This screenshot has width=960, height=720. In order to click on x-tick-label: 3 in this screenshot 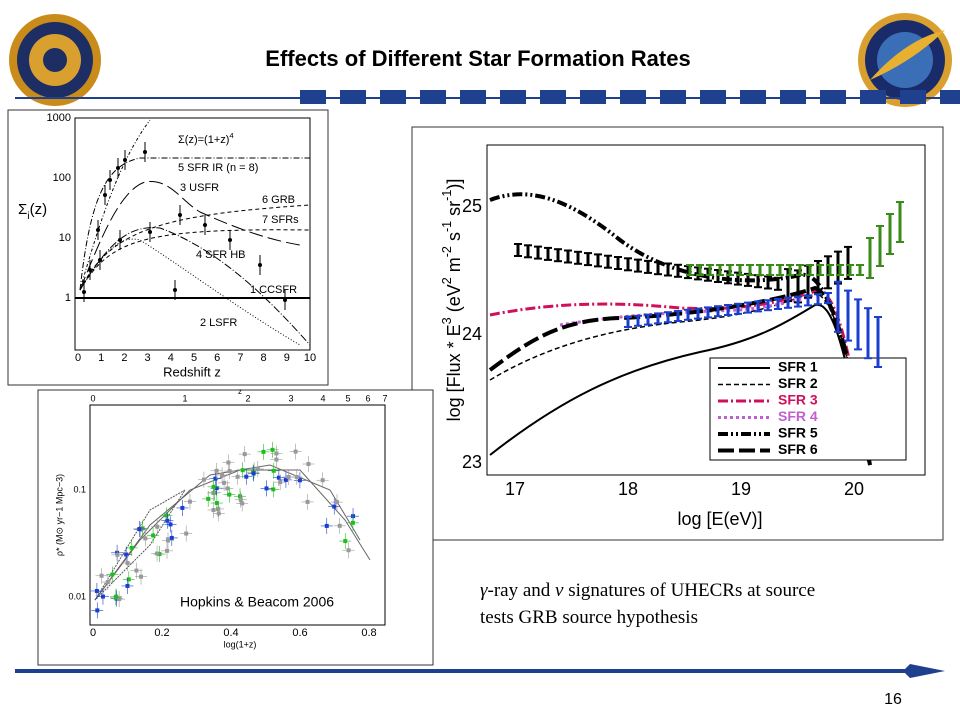, I will do `click(148, 358)`.